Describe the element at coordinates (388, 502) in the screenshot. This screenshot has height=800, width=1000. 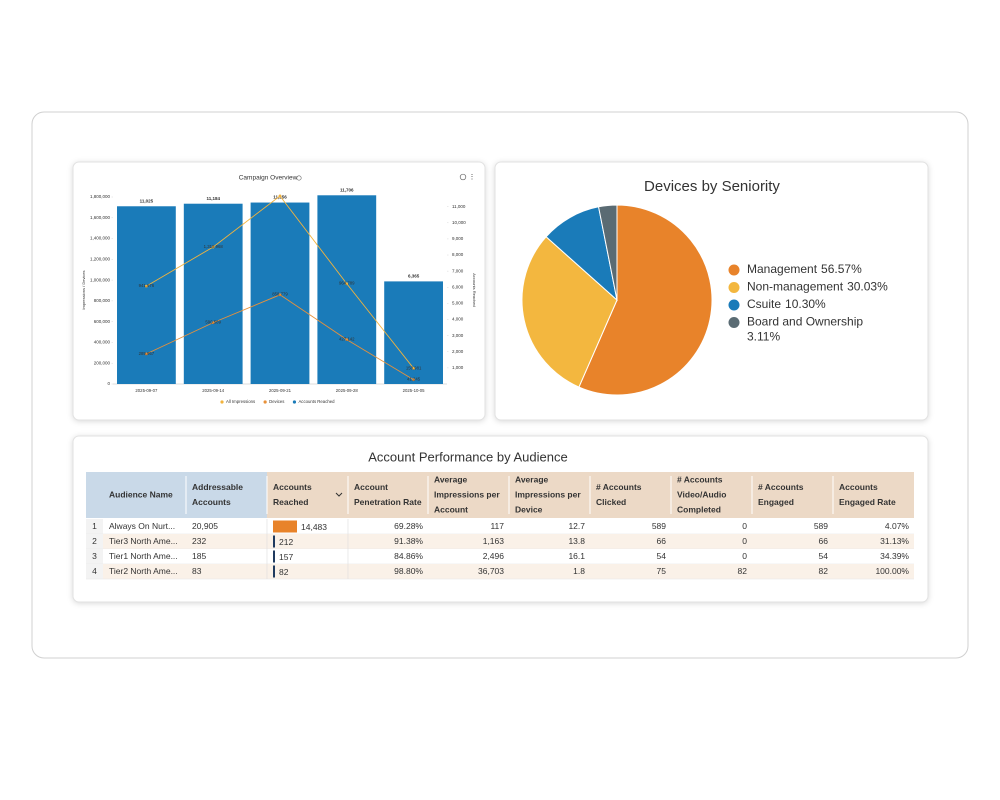
I see `column-header: Penetration Rate` at that location.